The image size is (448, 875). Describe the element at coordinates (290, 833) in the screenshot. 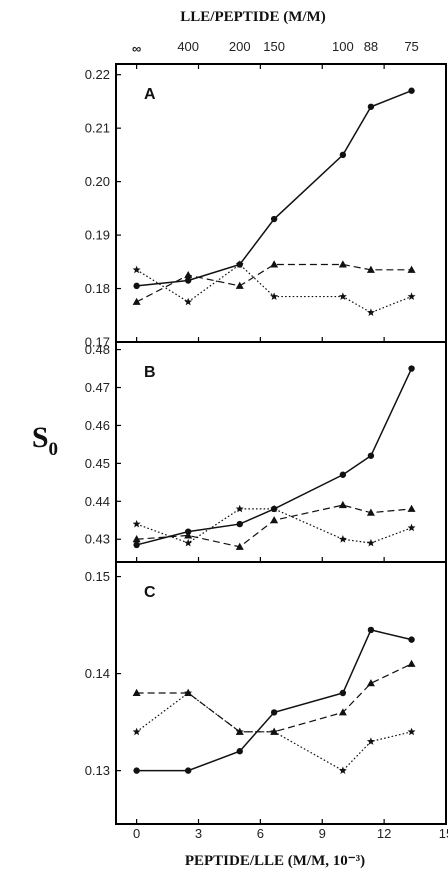

I see `x-axis-ticks: 0 3 6 9 12 15` at that location.